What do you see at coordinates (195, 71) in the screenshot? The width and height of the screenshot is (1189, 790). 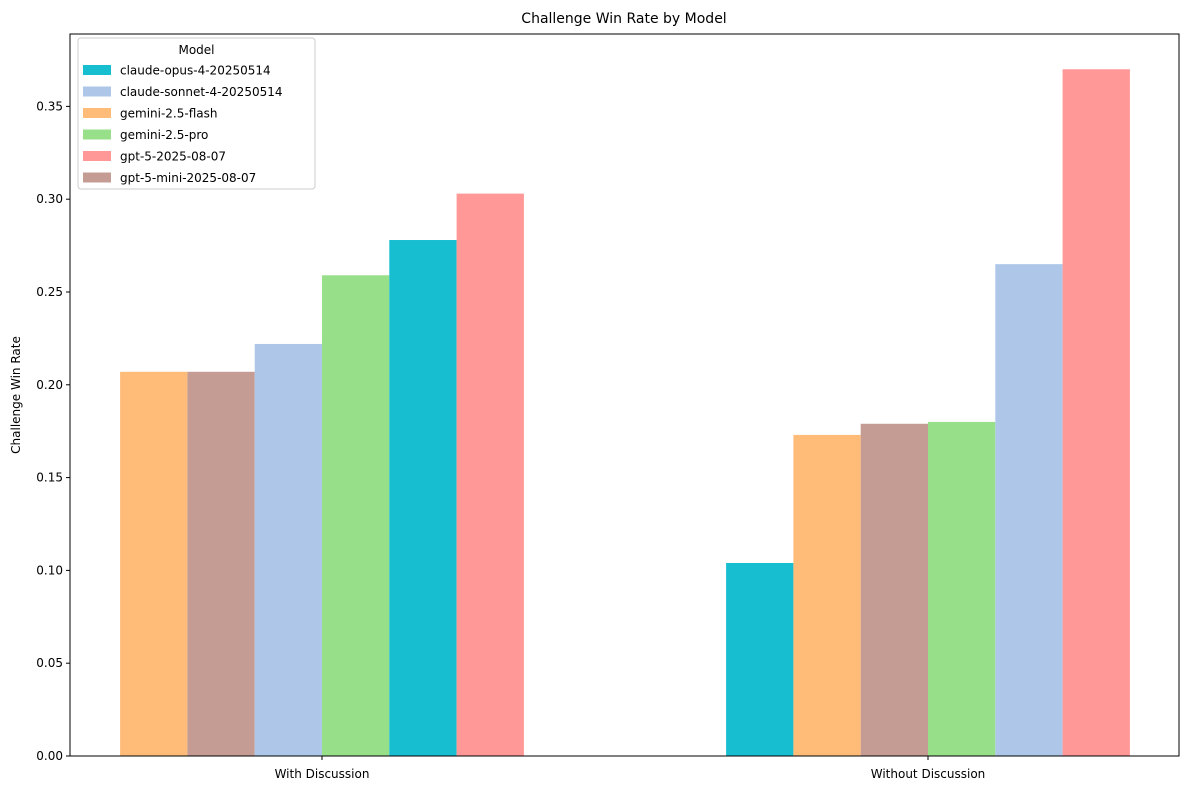 I see `legend-label: claude-opus-4-20250514` at bounding box center [195, 71].